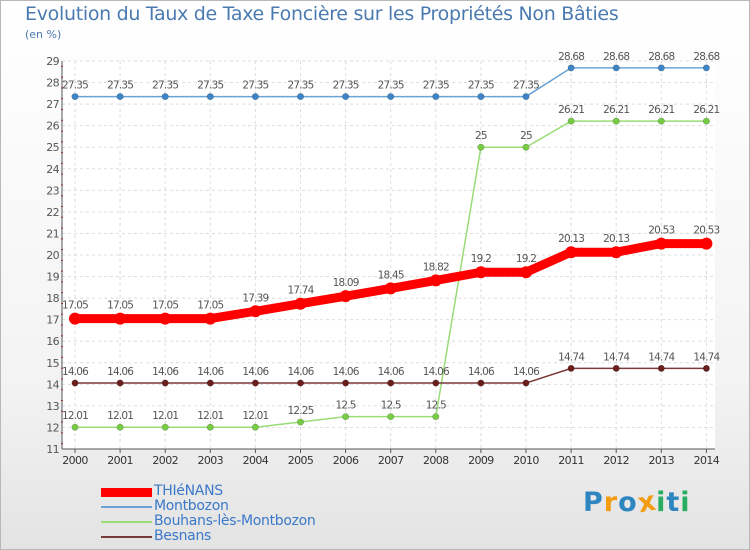 The height and width of the screenshot is (550, 750). What do you see at coordinates (52, 277) in the screenshot?
I see `y-tick-label: 19` at bounding box center [52, 277].